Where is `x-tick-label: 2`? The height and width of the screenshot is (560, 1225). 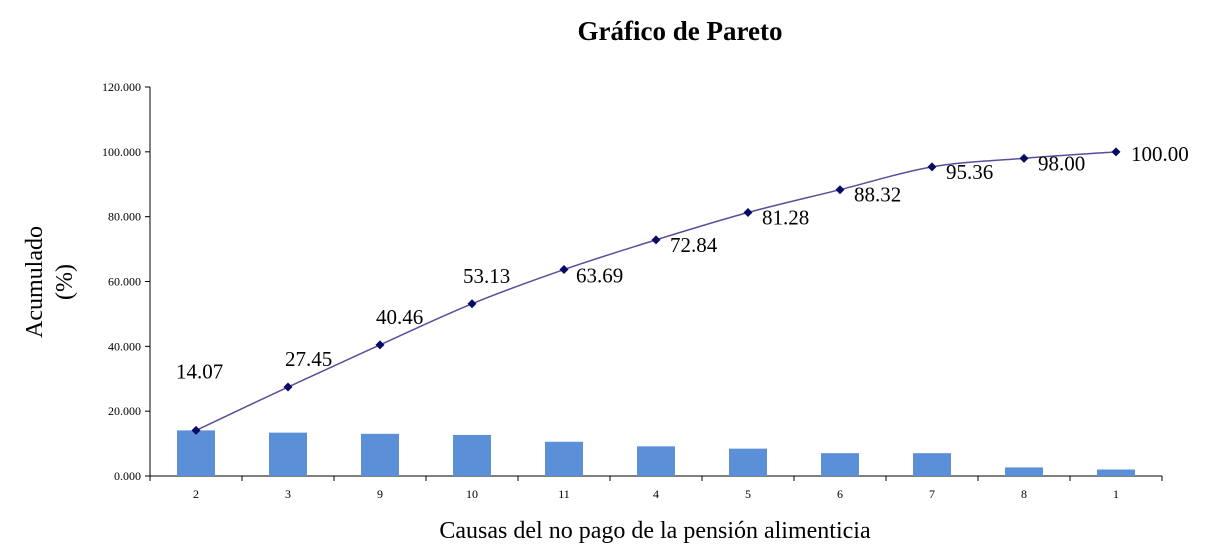
x-tick-label: 2 is located at coordinates (196, 494).